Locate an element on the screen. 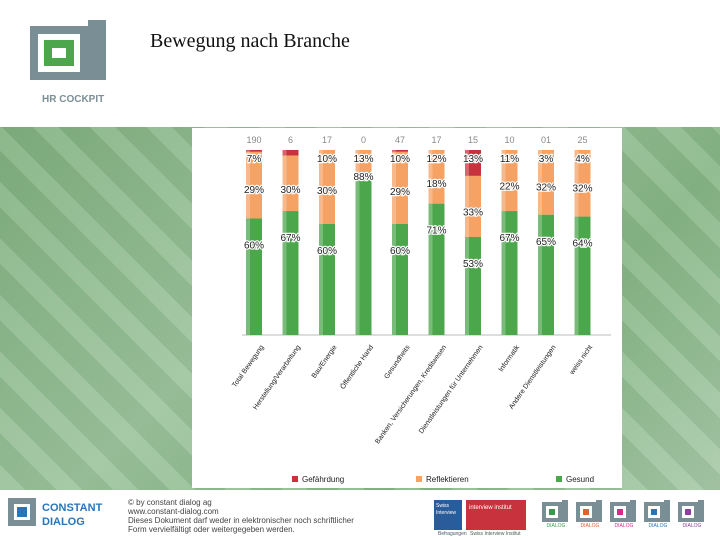  data-label: 88% is located at coordinates (363, 177).